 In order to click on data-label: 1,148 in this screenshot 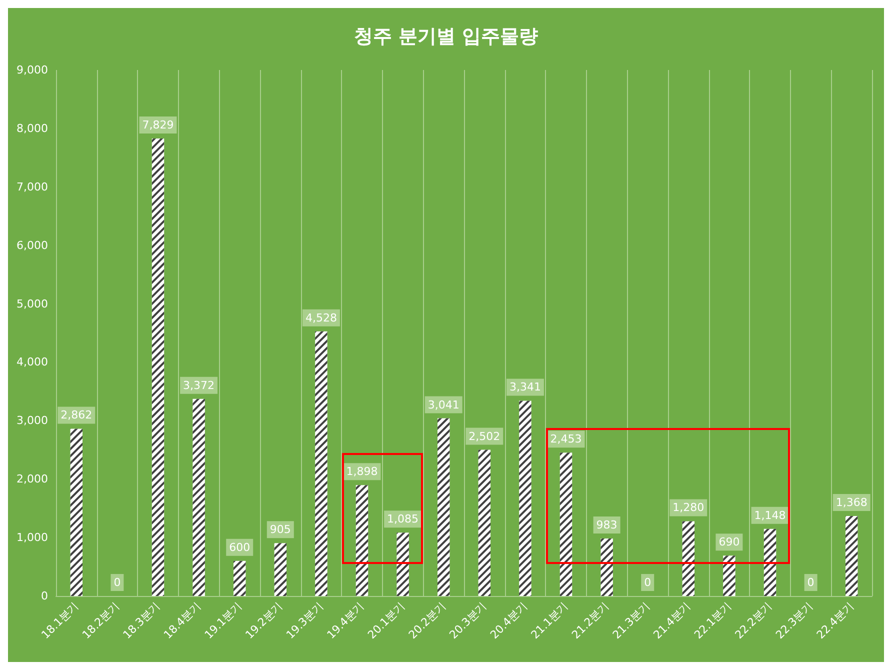, I will do `click(770, 515)`.